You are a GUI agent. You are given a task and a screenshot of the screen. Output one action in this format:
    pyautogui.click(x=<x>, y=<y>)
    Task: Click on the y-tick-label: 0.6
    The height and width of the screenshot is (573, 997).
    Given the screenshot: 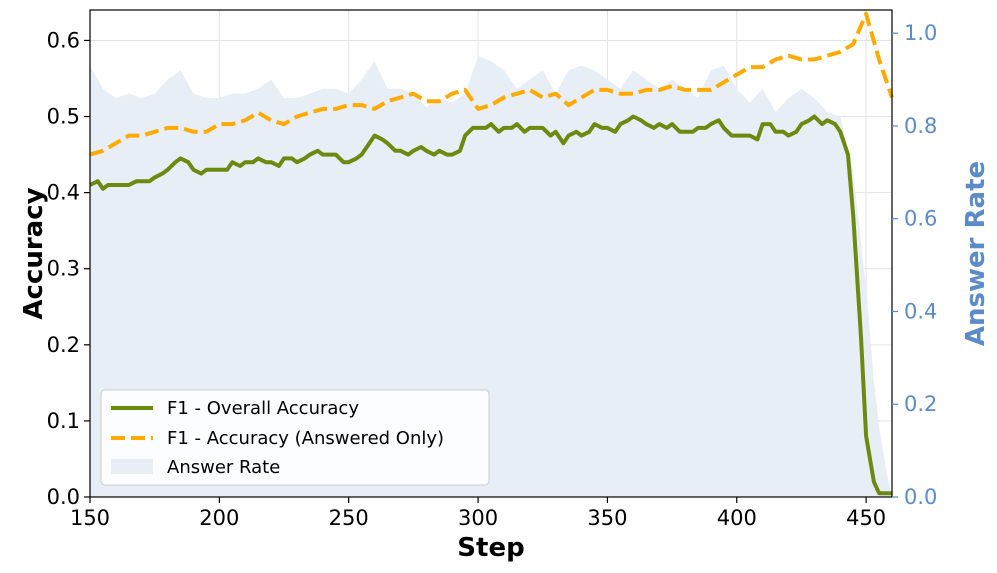 What is the action you would take?
    pyautogui.click(x=63, y=40)
    